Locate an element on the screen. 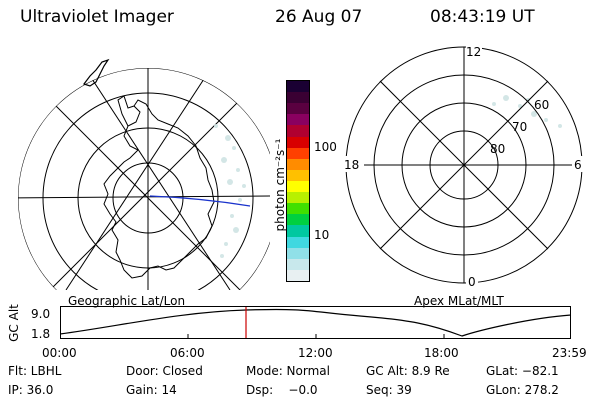 Image resolution: width=600 pixels, height=400 pixels. south-america-coastline is located at coordinates (96, 72).